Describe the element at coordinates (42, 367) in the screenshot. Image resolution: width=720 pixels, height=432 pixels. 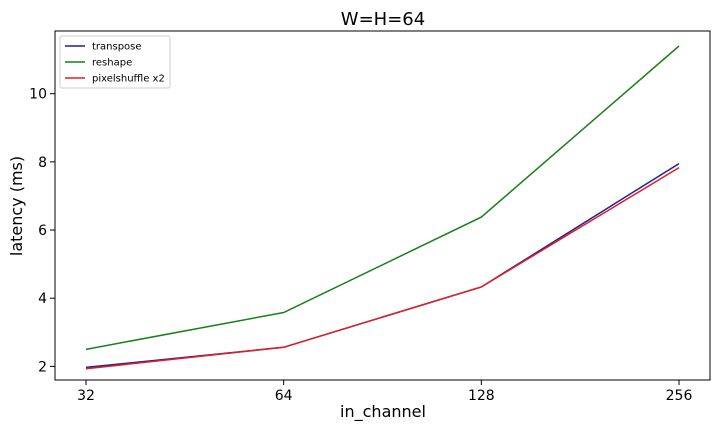
I see `y-tick-label: 2` at that location.